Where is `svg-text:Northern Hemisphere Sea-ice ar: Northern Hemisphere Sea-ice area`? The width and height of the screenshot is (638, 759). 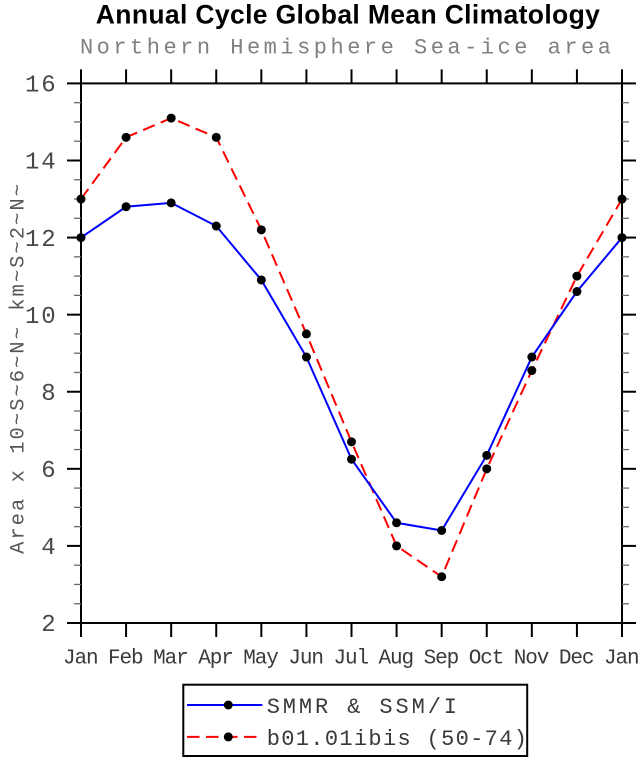
svg-text:Northern Hemisphere Sea-ice ar: Northern Hemisphere Sea-ice area is located at coordinates (347, 48).